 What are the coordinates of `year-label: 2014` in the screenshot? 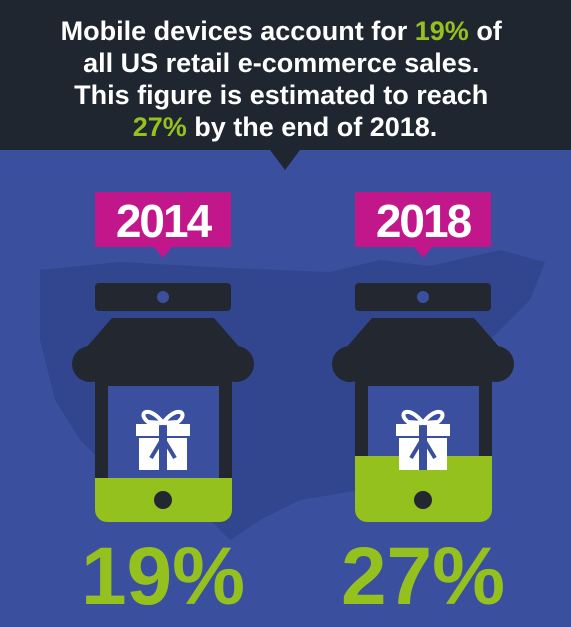 It's located at (164, 221).